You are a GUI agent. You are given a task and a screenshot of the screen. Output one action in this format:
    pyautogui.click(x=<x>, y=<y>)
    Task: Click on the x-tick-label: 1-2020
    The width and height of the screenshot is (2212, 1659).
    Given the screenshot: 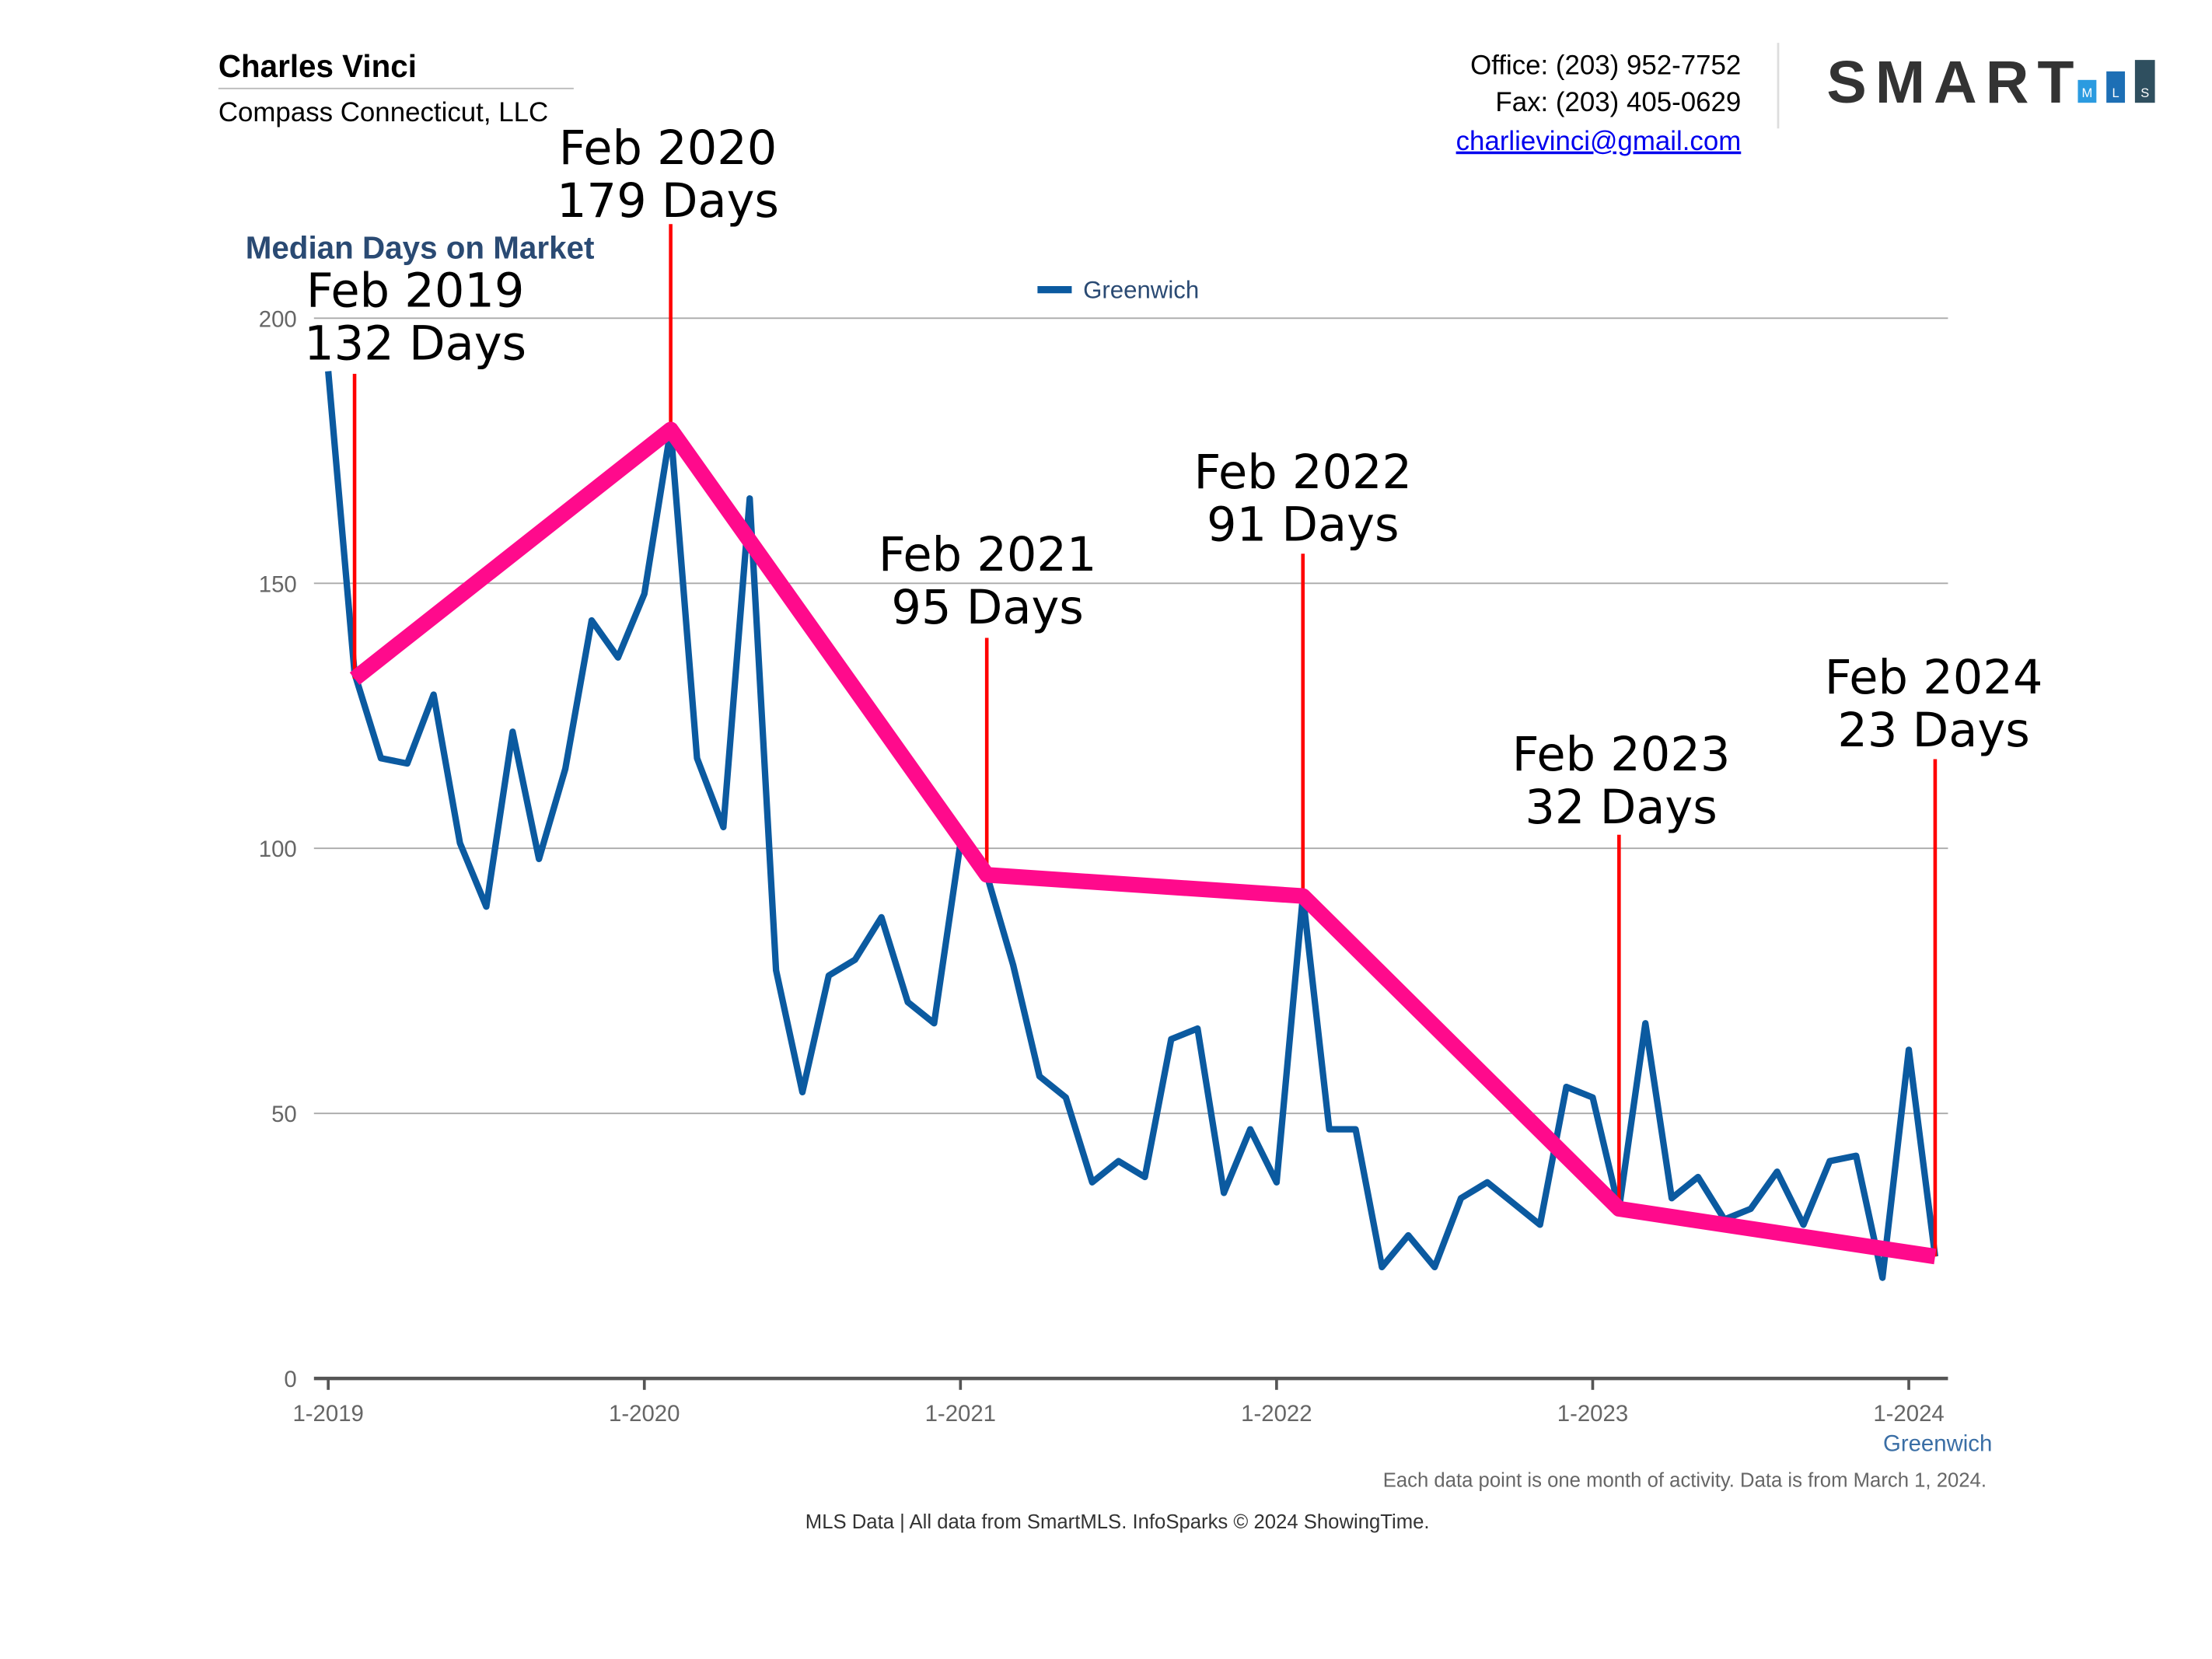 What is the action you would take?
    pyautogui.click(x=644, y=1414)
    